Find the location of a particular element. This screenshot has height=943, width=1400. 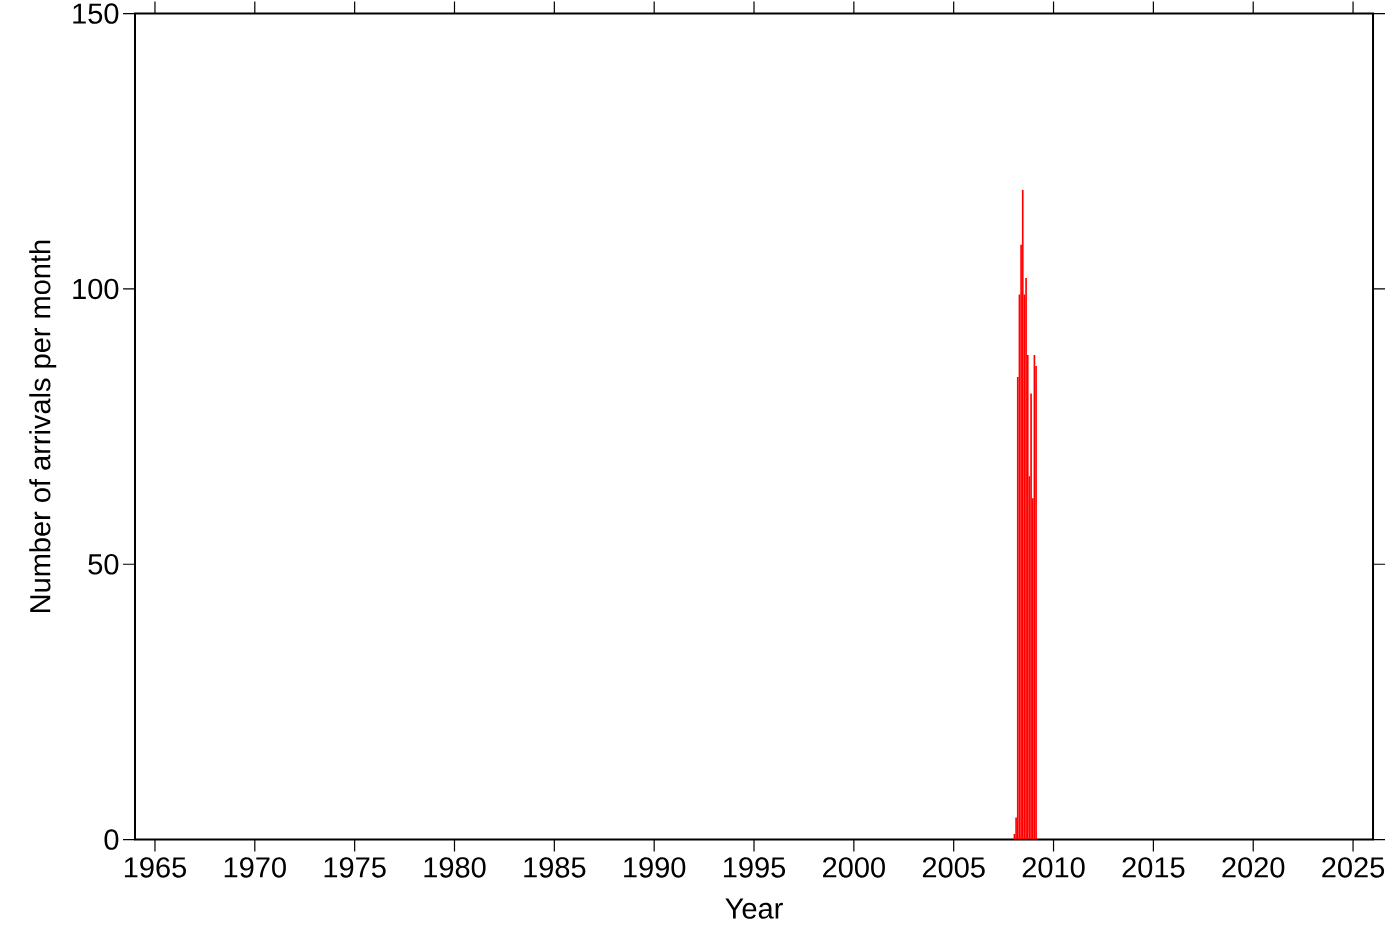

x-tick-label: 1965 is located at coordinates (155, 867).